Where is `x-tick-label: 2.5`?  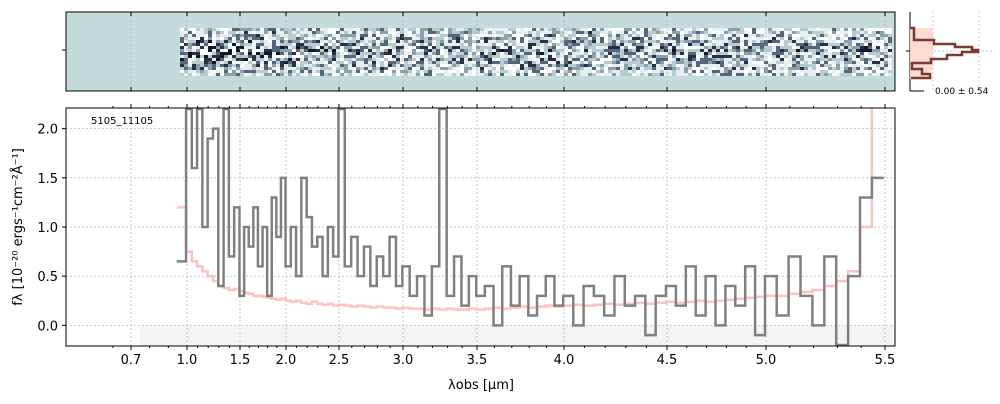
x-tick-label: 2.5 is located at coordinates (339, 360).